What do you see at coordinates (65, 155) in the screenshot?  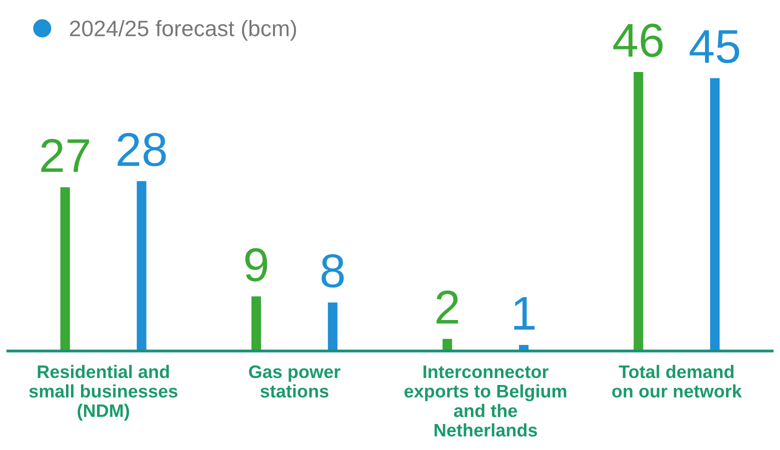 I see `data-label: 27` at bounding box center [65, 155].